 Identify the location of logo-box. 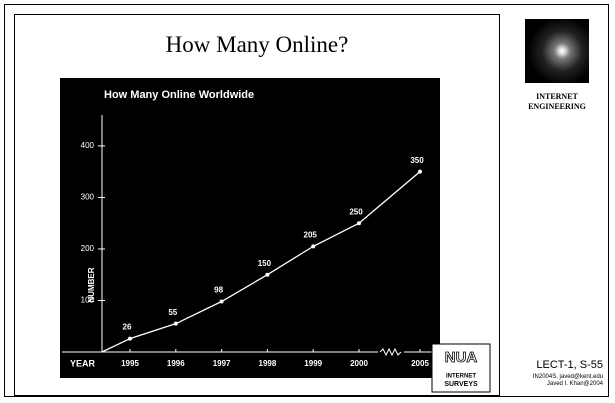
(461, 368).